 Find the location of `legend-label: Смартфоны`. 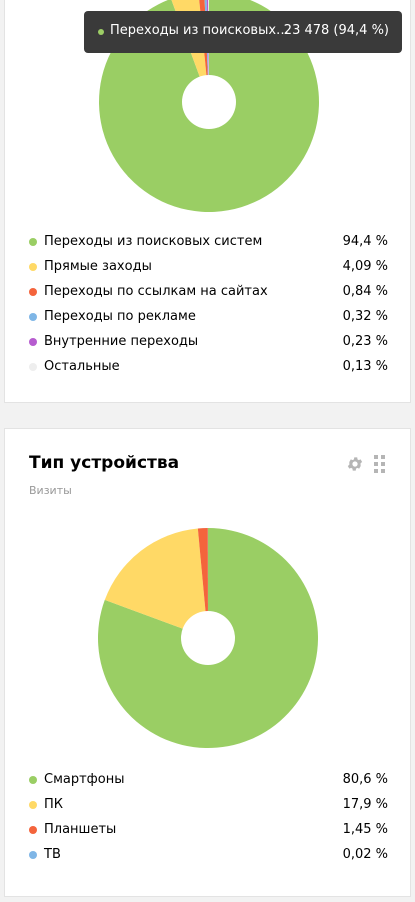

legend-label: Смартфоны is located at coordinates (84, 779).